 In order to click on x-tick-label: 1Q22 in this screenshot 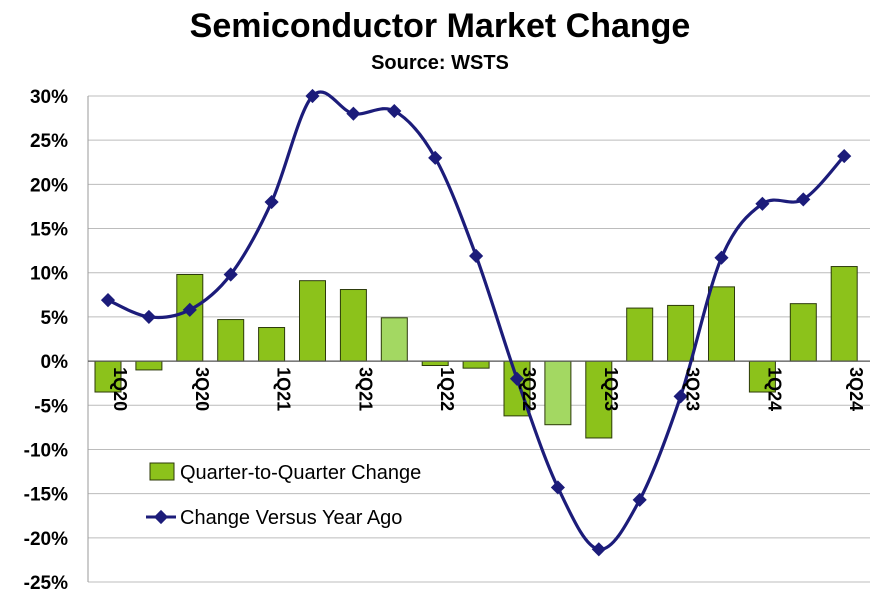, I will do `click(447, 389)`.